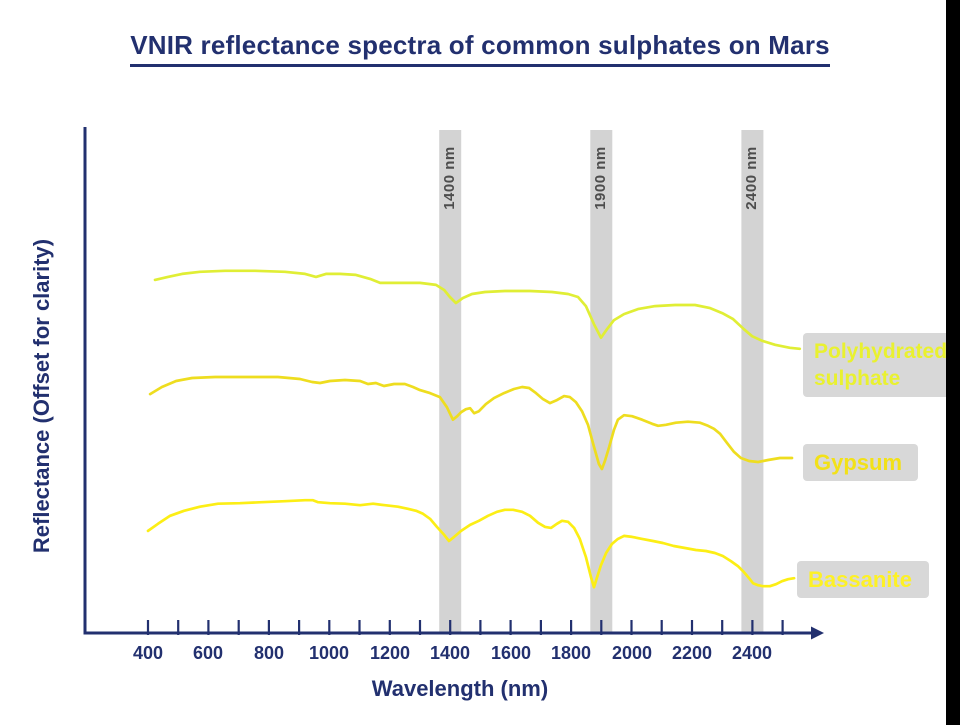 The width and height of the screenshot is (960, 725). What do you see at coordinates (881, 351) in the screenshot?
I see `series-label-line: Polyhydrated` at bounding box center [881, 351].